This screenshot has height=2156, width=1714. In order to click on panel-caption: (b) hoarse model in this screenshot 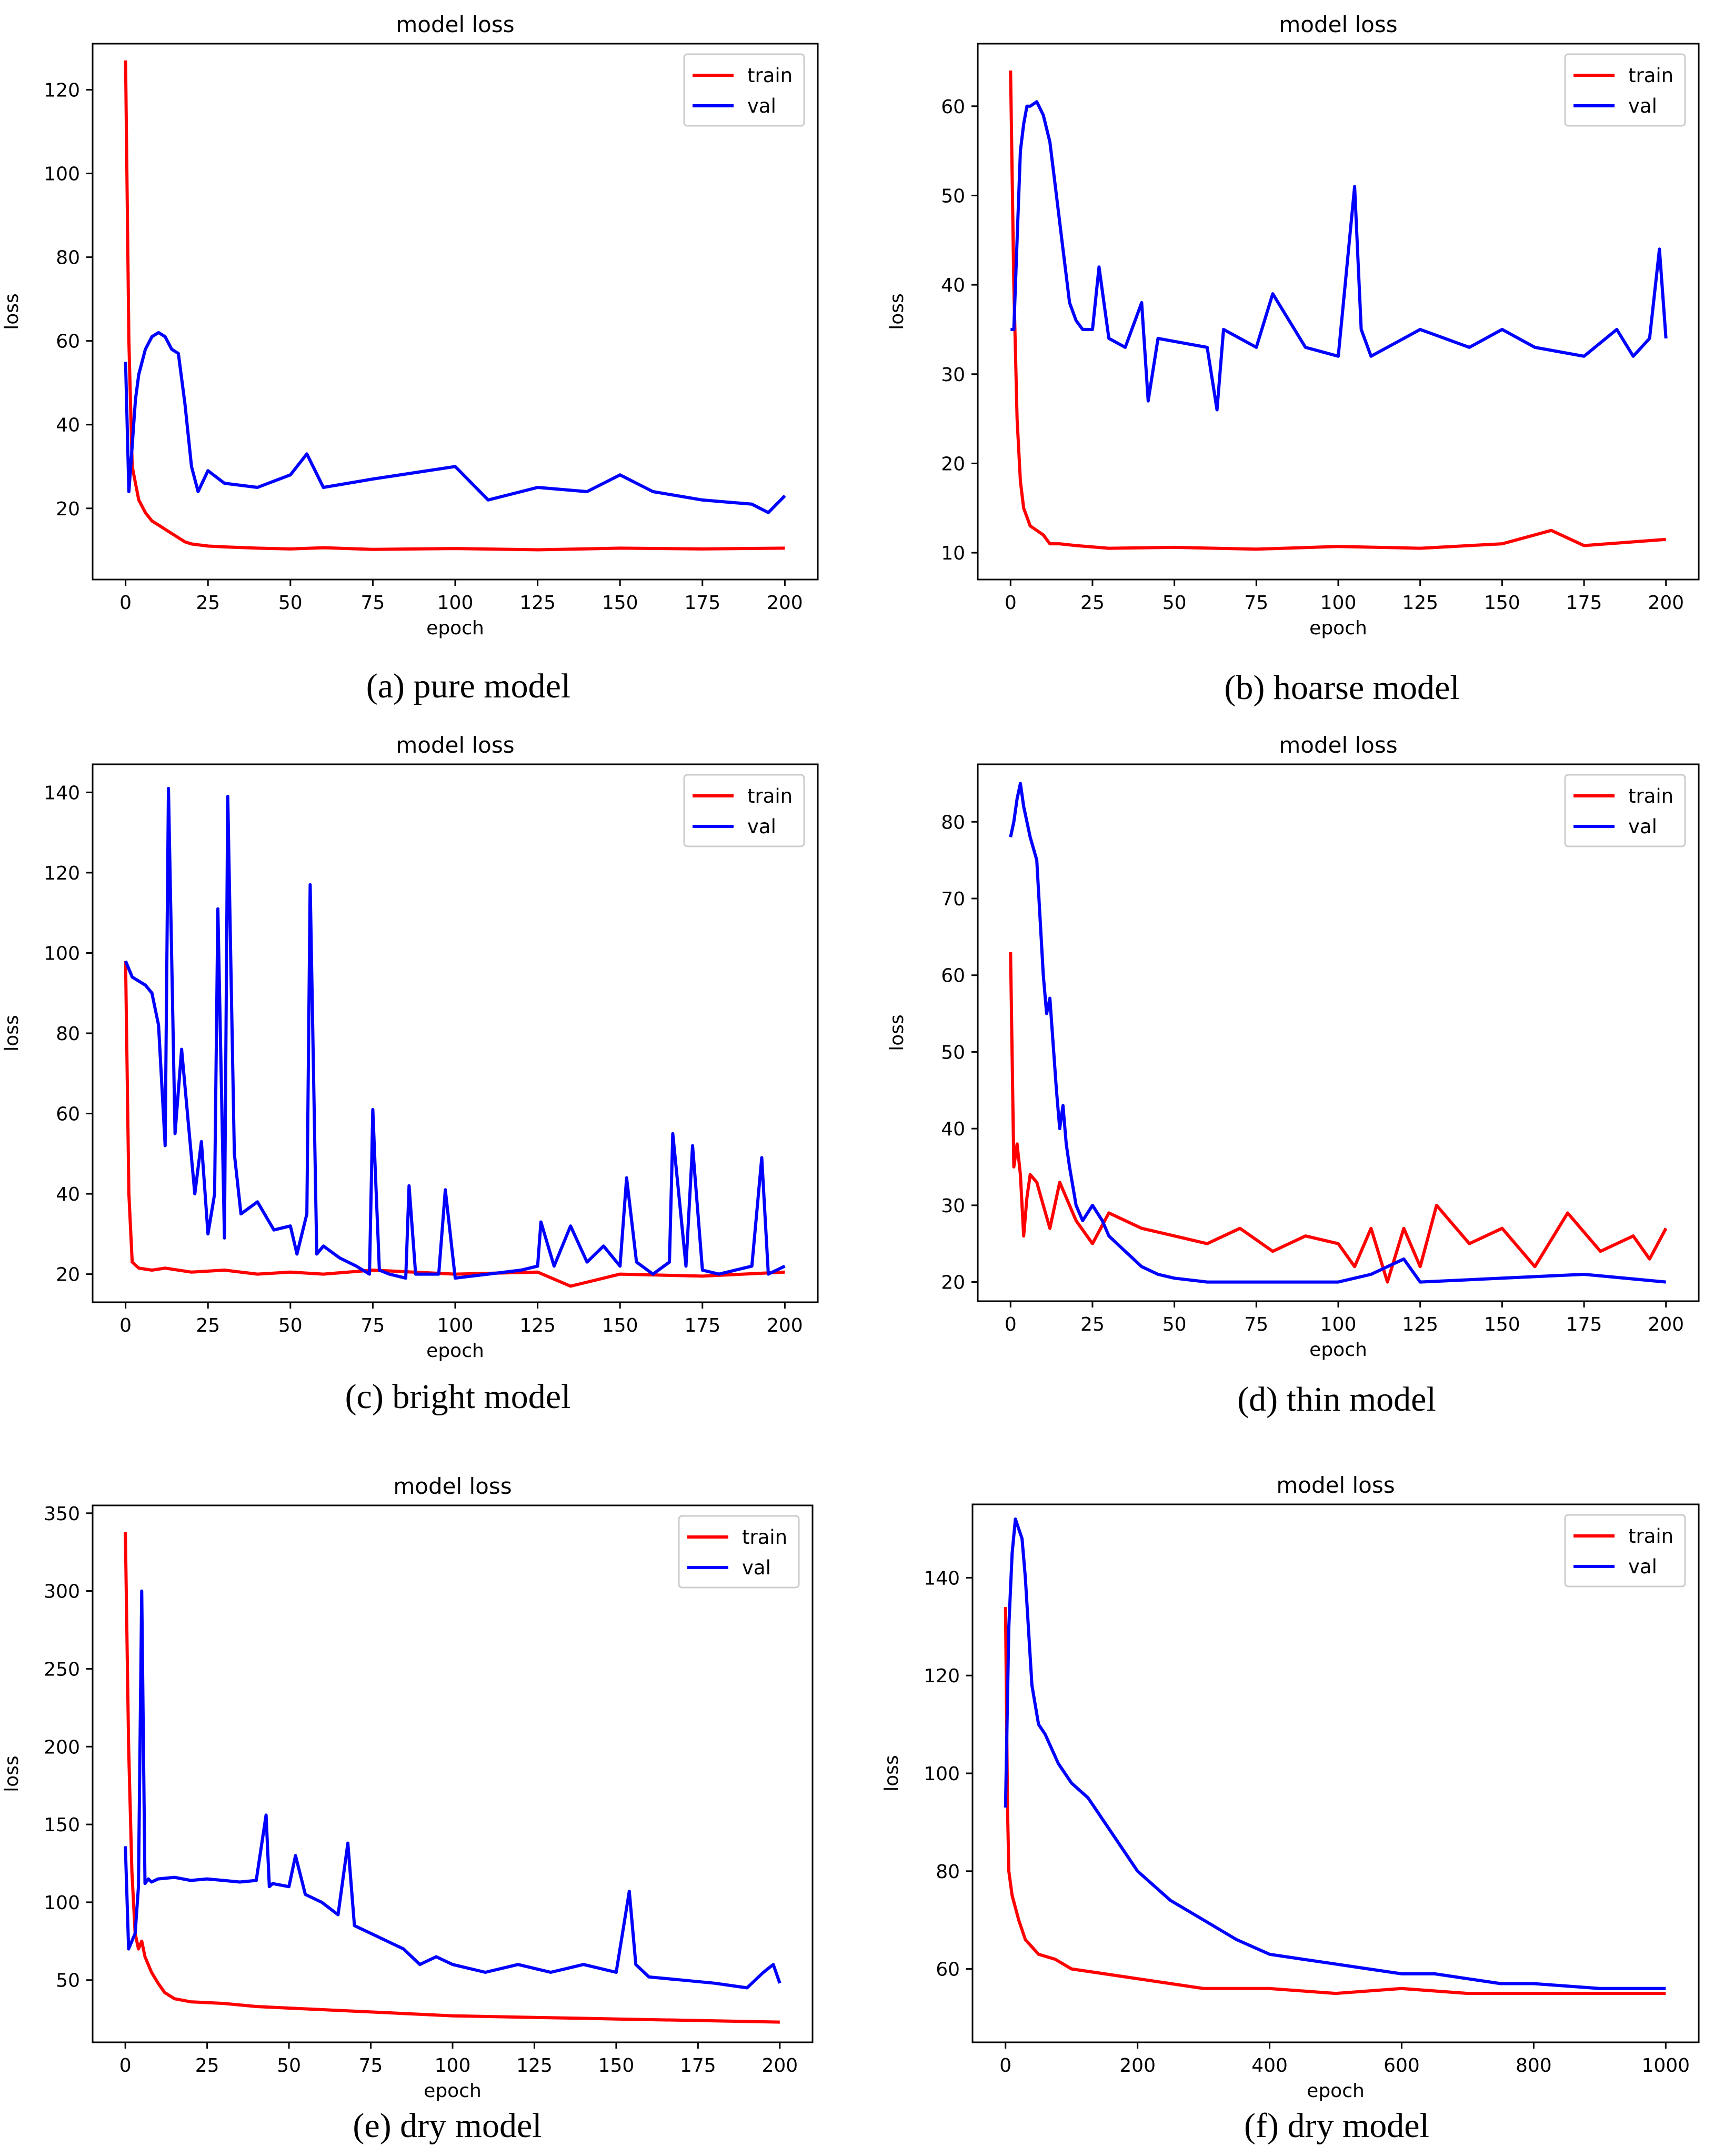, I will do `click(1341, 687)`.